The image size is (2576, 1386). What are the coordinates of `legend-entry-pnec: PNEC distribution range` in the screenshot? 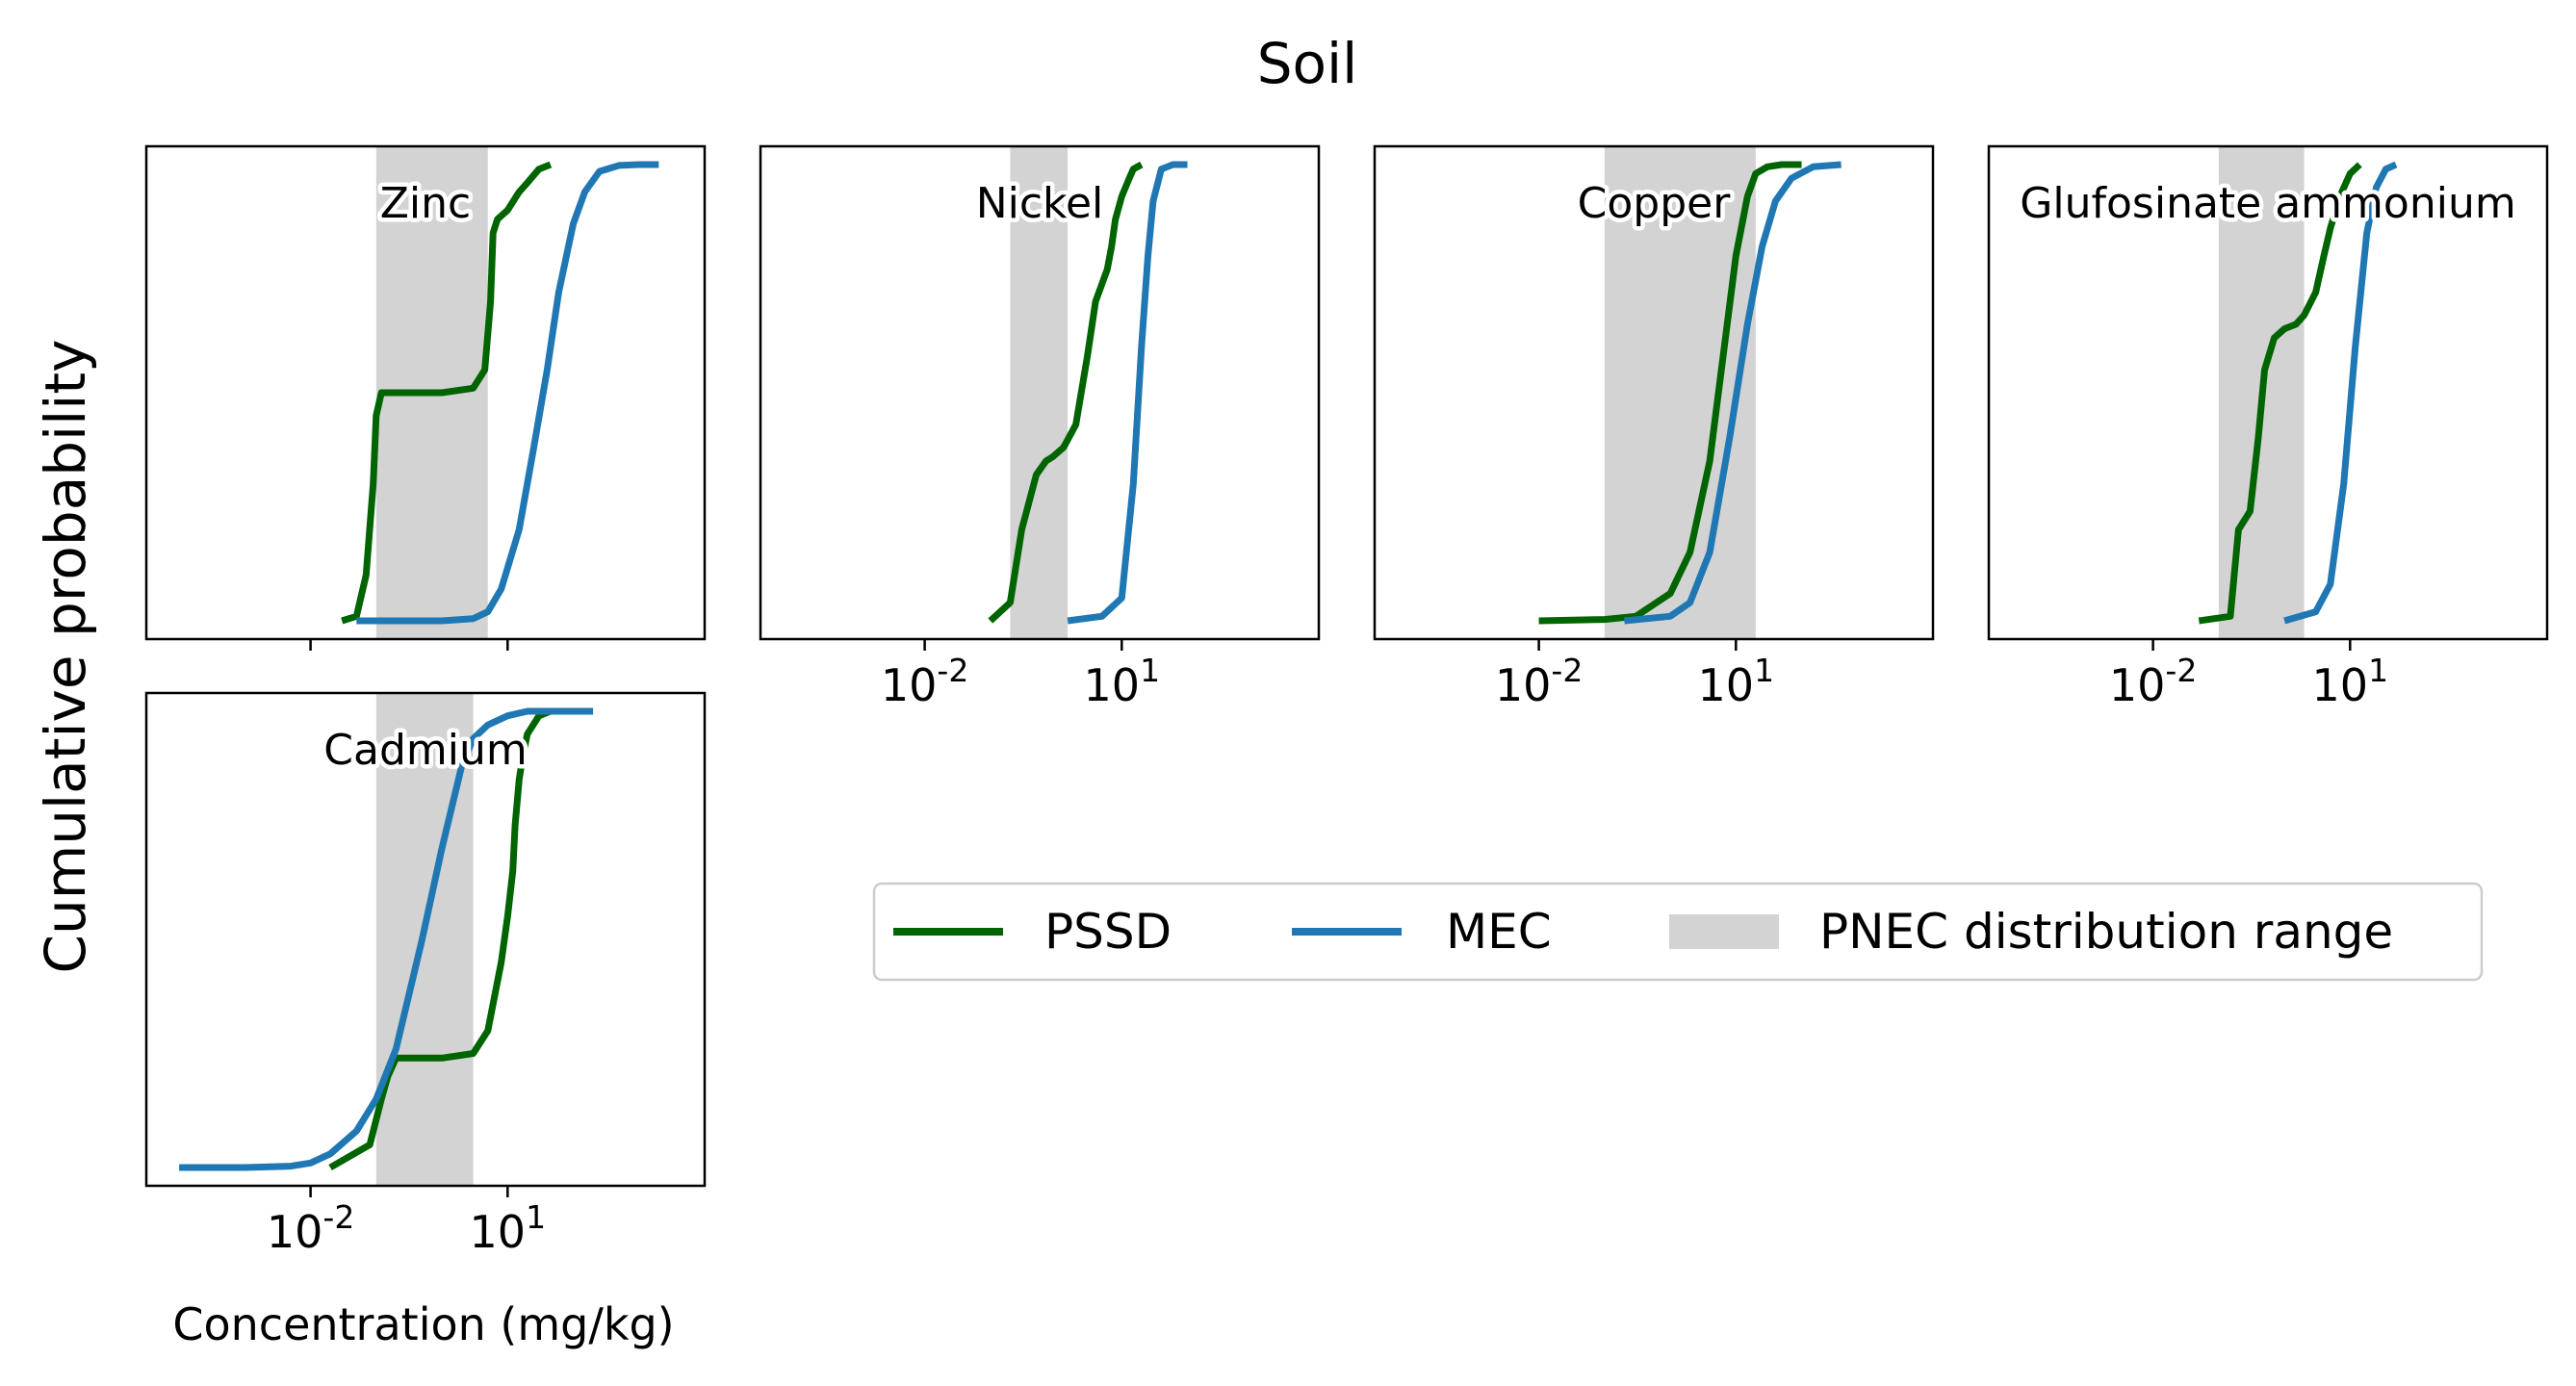 It's located at (2031, 932).